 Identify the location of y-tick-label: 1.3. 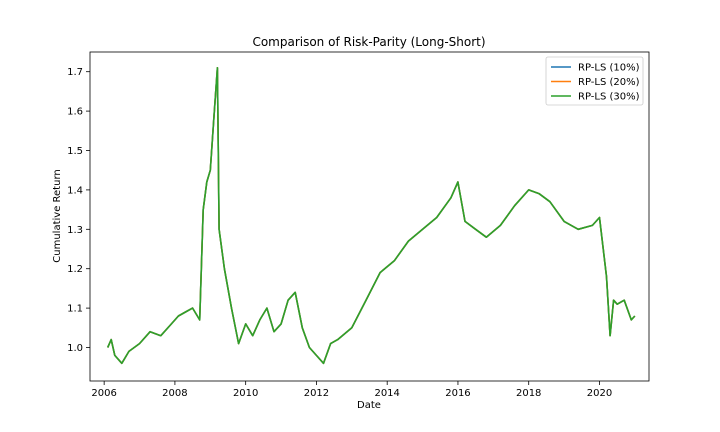
(75, 230).